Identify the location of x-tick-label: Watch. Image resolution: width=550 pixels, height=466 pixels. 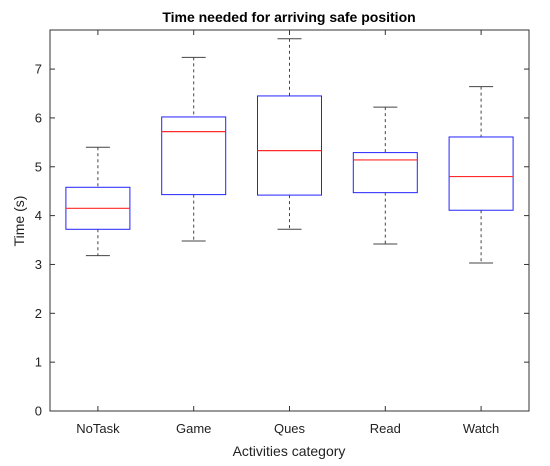
(481, 428).